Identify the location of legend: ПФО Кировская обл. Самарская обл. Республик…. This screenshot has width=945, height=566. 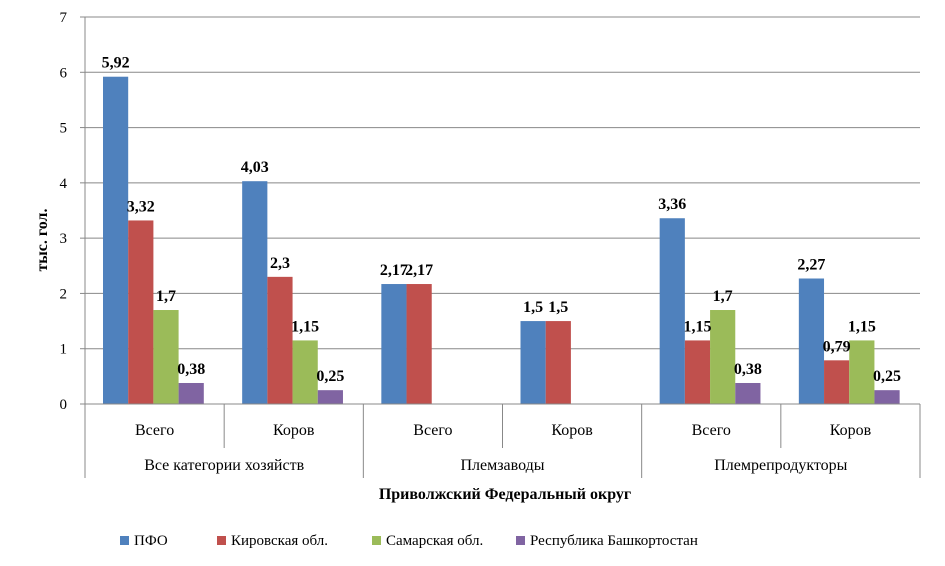
(409, 541).